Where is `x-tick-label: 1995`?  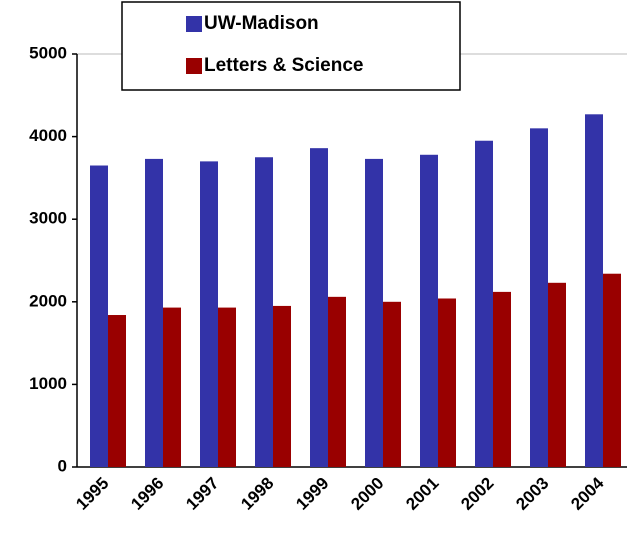
x-tick-label: 1995 is located at coordinates (92, 494).